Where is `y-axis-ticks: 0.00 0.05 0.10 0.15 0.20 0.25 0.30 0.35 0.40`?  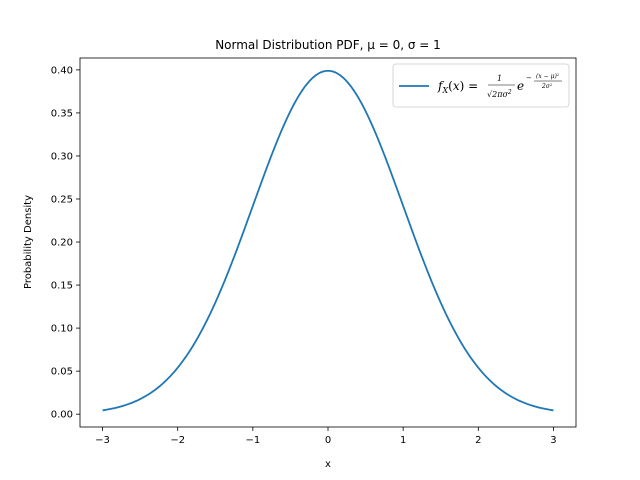
y-axis-ticks: 0.00 0.05 0.10 0.15 0.20 0.25 0.30 0.35 0.40 is located at coordinates (65, 243).